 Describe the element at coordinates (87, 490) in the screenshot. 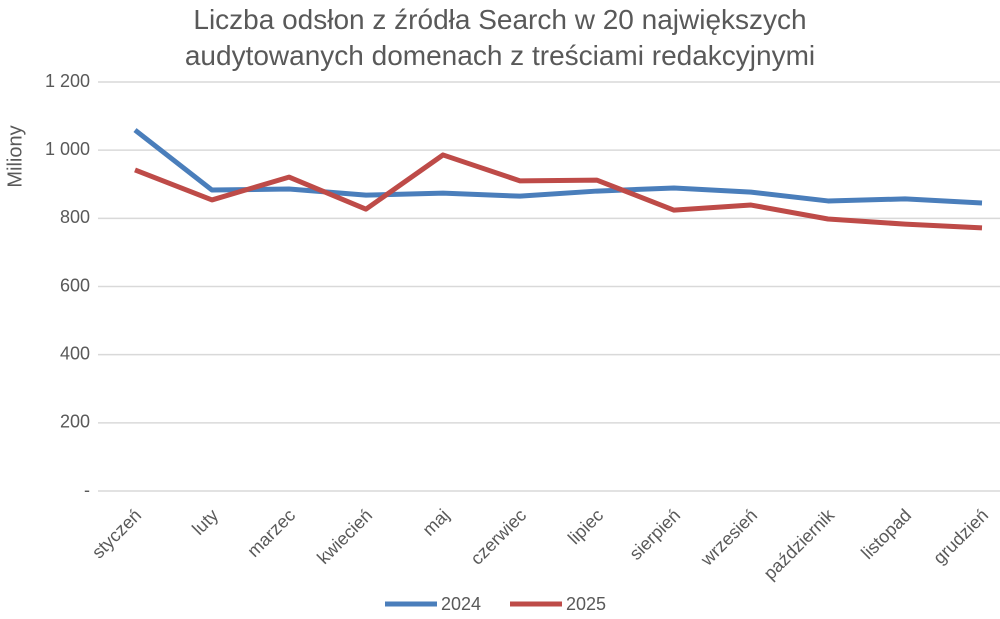

I see `y-tick-label: -` at that location.